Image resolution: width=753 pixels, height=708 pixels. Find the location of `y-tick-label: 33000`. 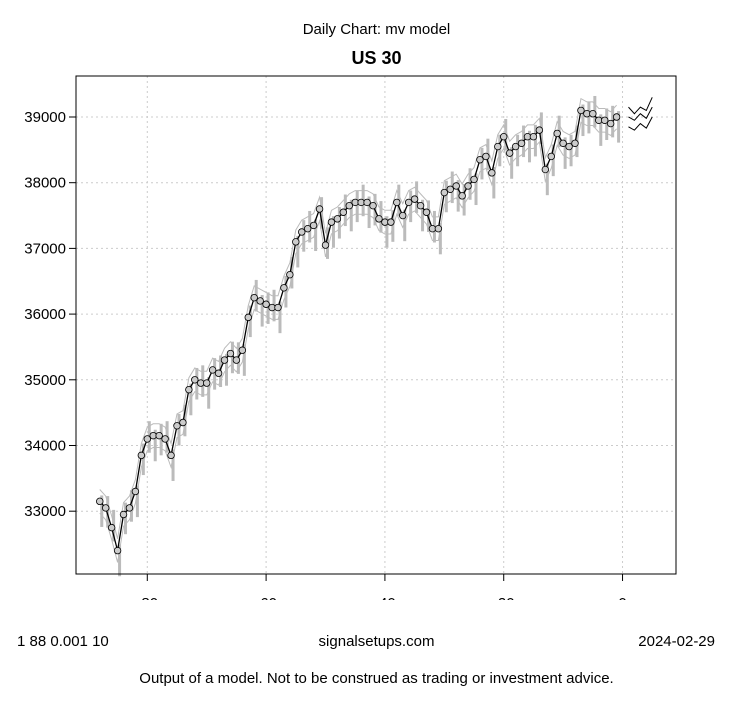

y-tick-label: 33000 is located at coordinates (45, 511).